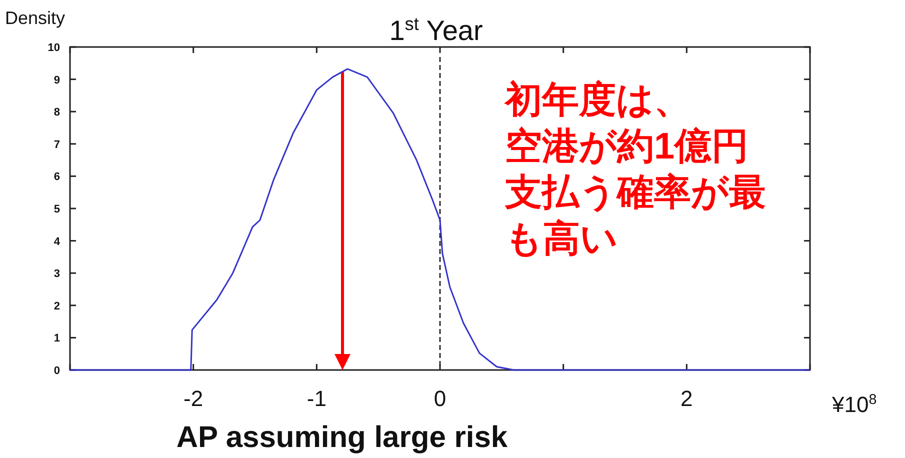  Describe the element at coordinates (194, 398) in the screenshot. I see `x-tick-label: -2` at that location.